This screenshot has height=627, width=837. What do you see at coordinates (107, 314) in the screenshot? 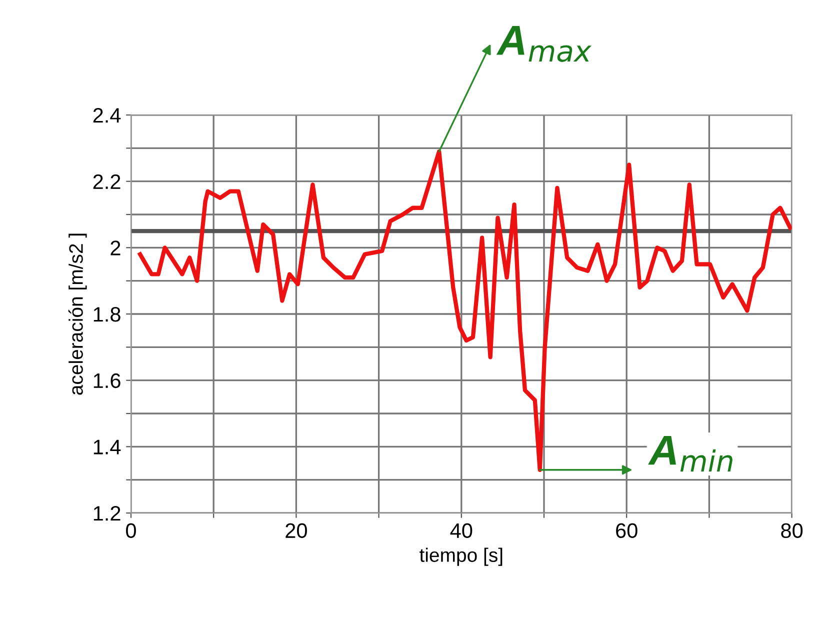
I see `y-tick-label: 1.8` at bounding box center [107, 314].